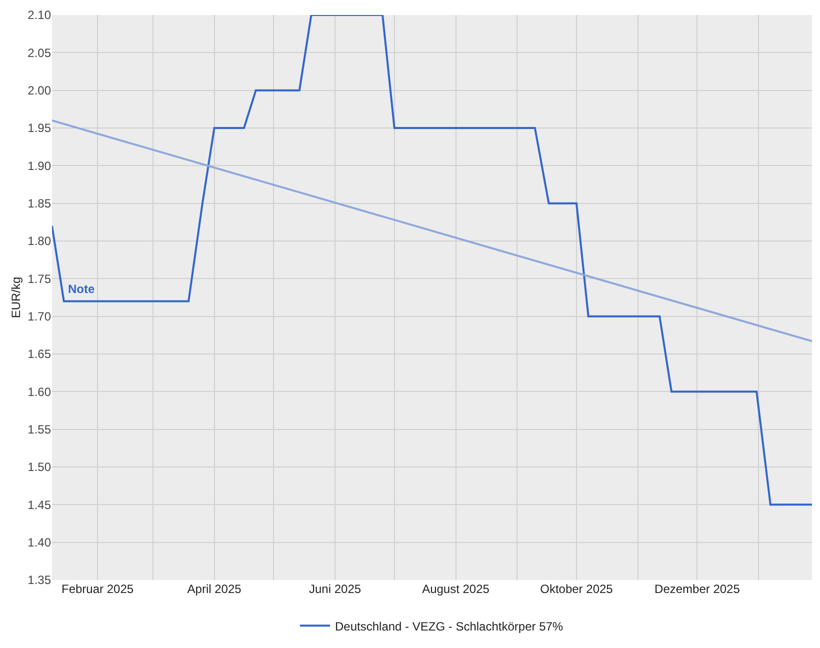  What do you see at coordinates (456, 589) in the screenshot?
I see `x-tick-label: August 2025` at bounding box center [456, 589].